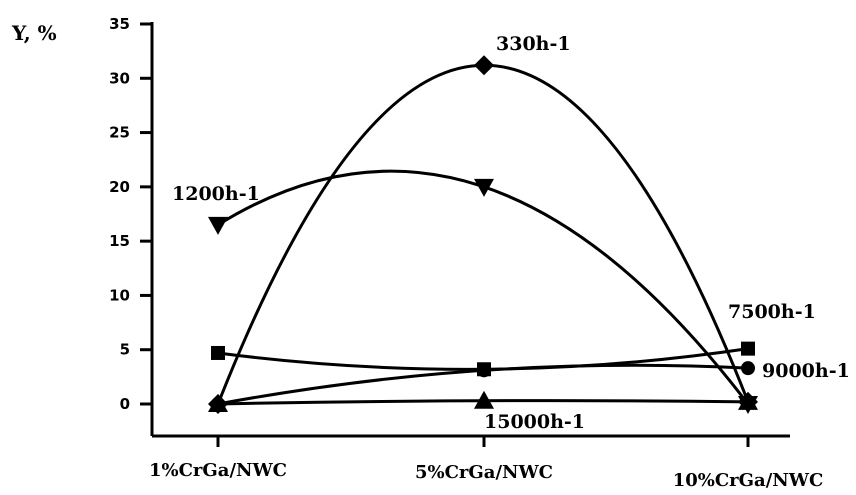 The image size is (856, 495). Describe the element at coordinates (216, 194) in the screenshot. I see `series-label-1200h-1: 1200h-1` at that location.